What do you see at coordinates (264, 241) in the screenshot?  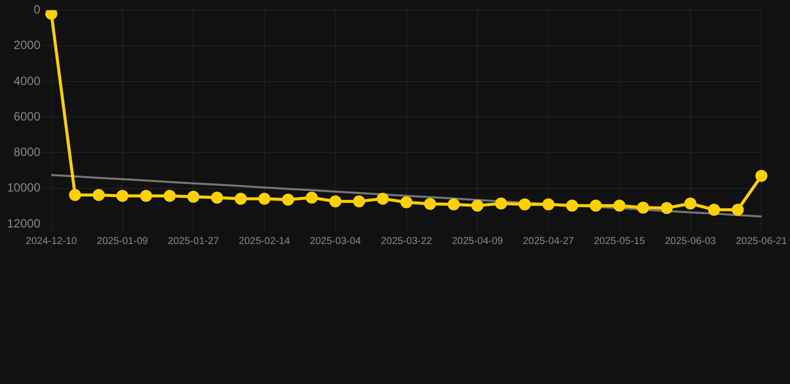 I see `x-tick-label: 2025-02-14` at bounding box center [264, 241].